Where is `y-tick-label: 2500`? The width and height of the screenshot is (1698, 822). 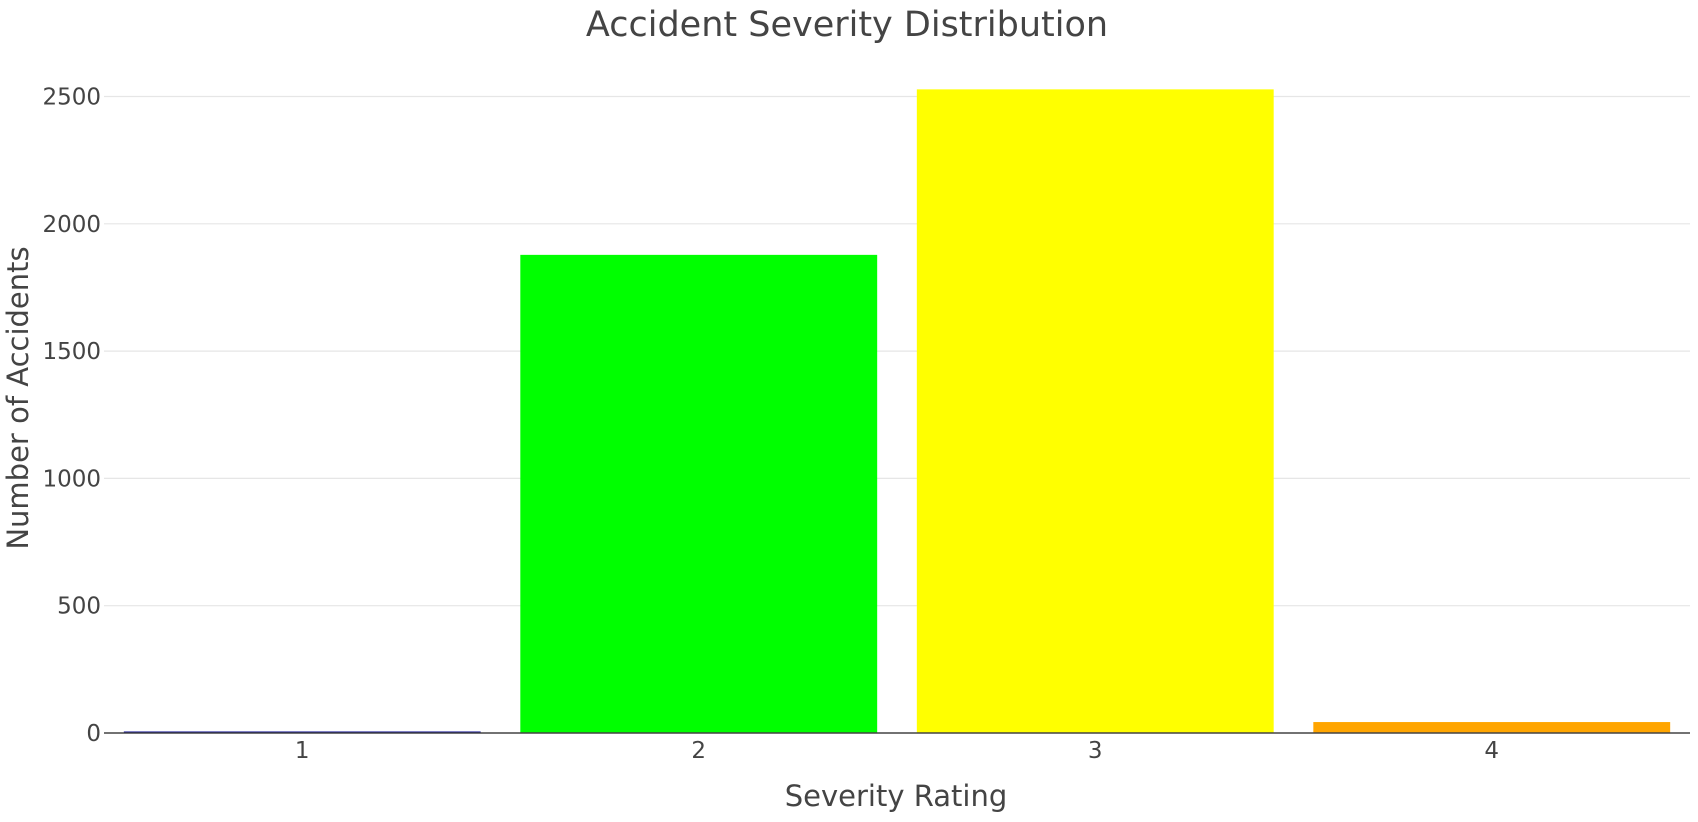 y-tick-label: 2500 is located at coordinates (71, 98).